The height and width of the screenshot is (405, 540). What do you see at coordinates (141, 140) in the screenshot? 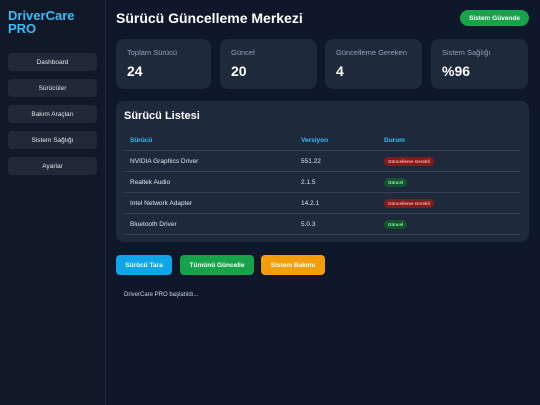
I see `column-header: Sürücü` at bounding box center [141, 140].